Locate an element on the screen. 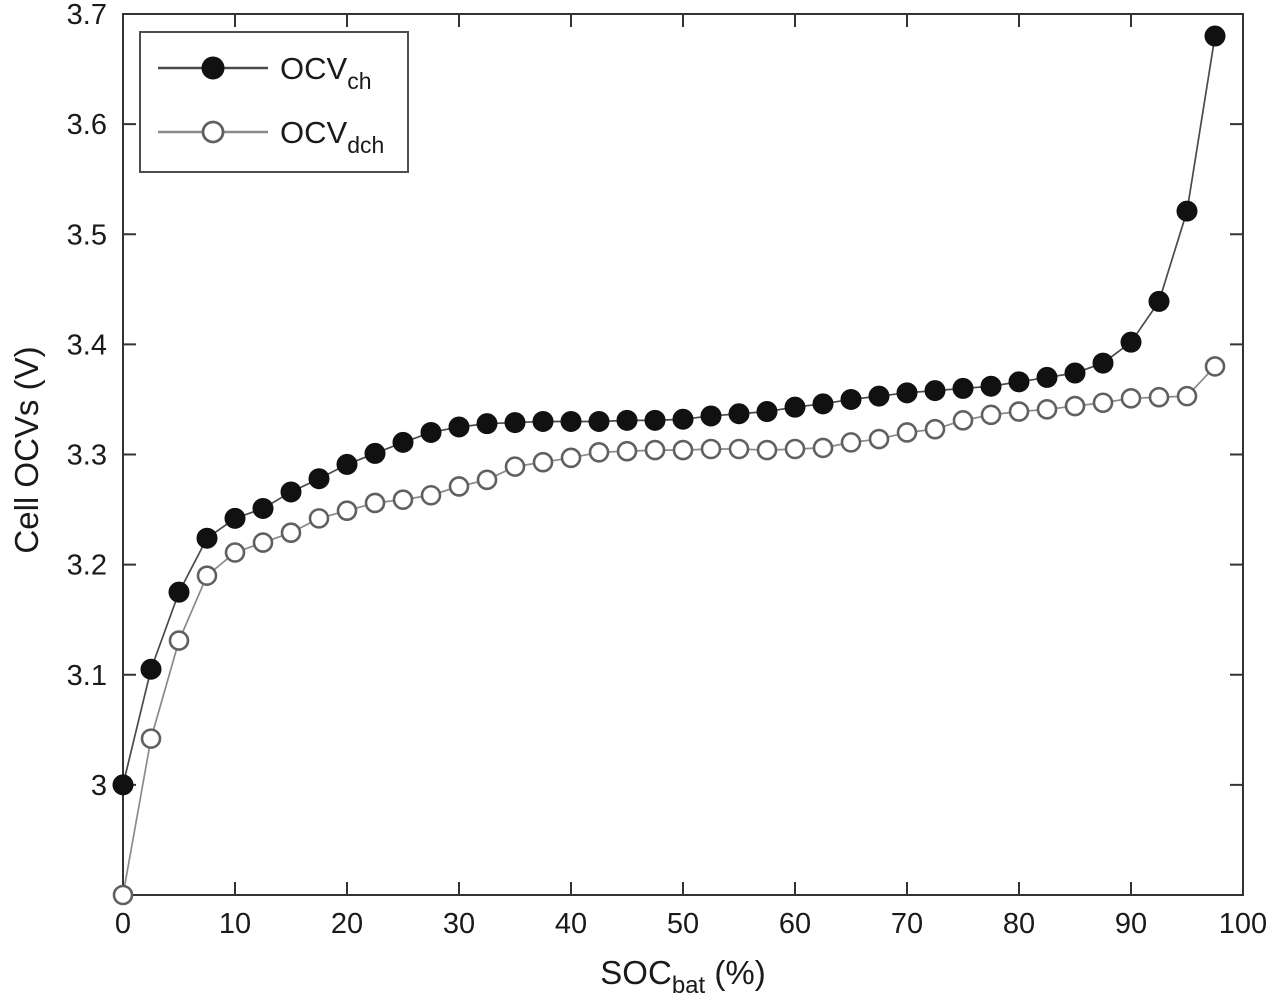 The image size is (1280, 1008). x-tick-label: 30 is located at coordinates (459, 924).